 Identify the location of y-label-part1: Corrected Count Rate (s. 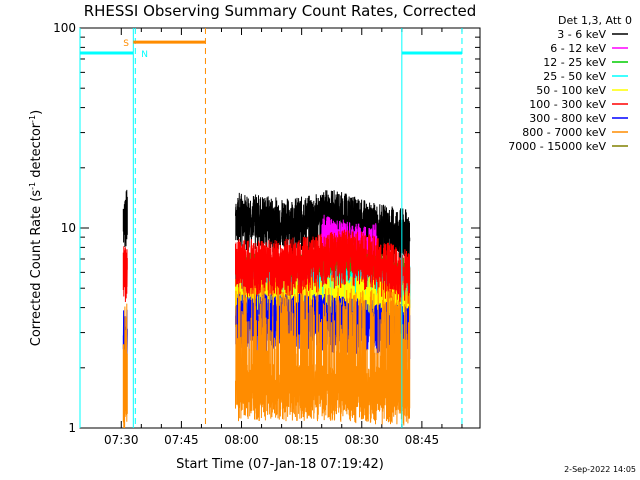
(36, 268).